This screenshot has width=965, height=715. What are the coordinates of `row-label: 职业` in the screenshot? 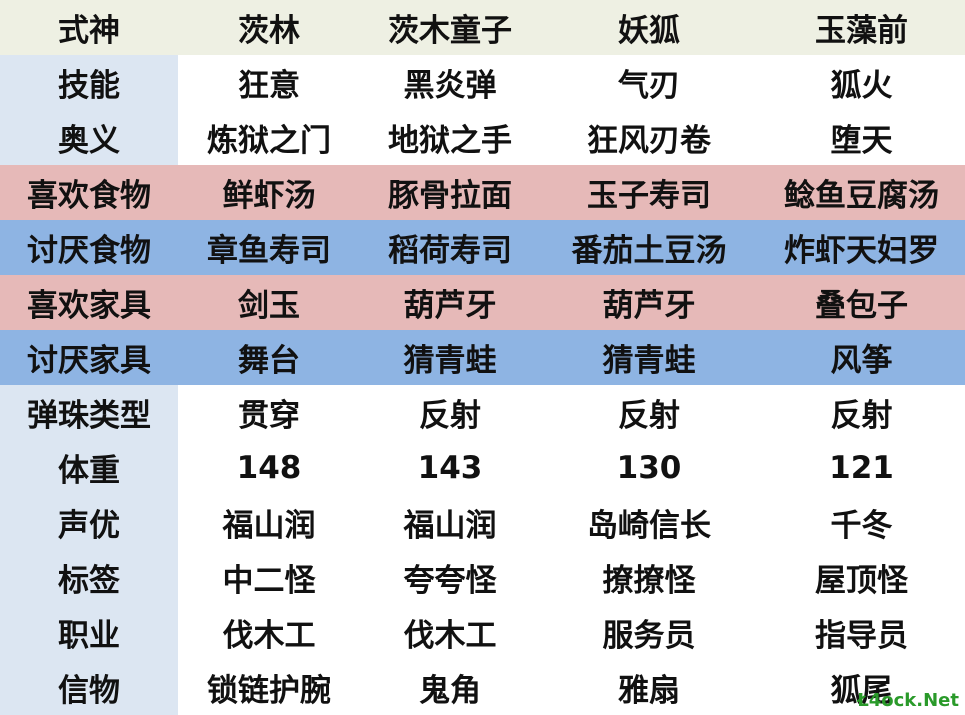 It's located at (89, 632).